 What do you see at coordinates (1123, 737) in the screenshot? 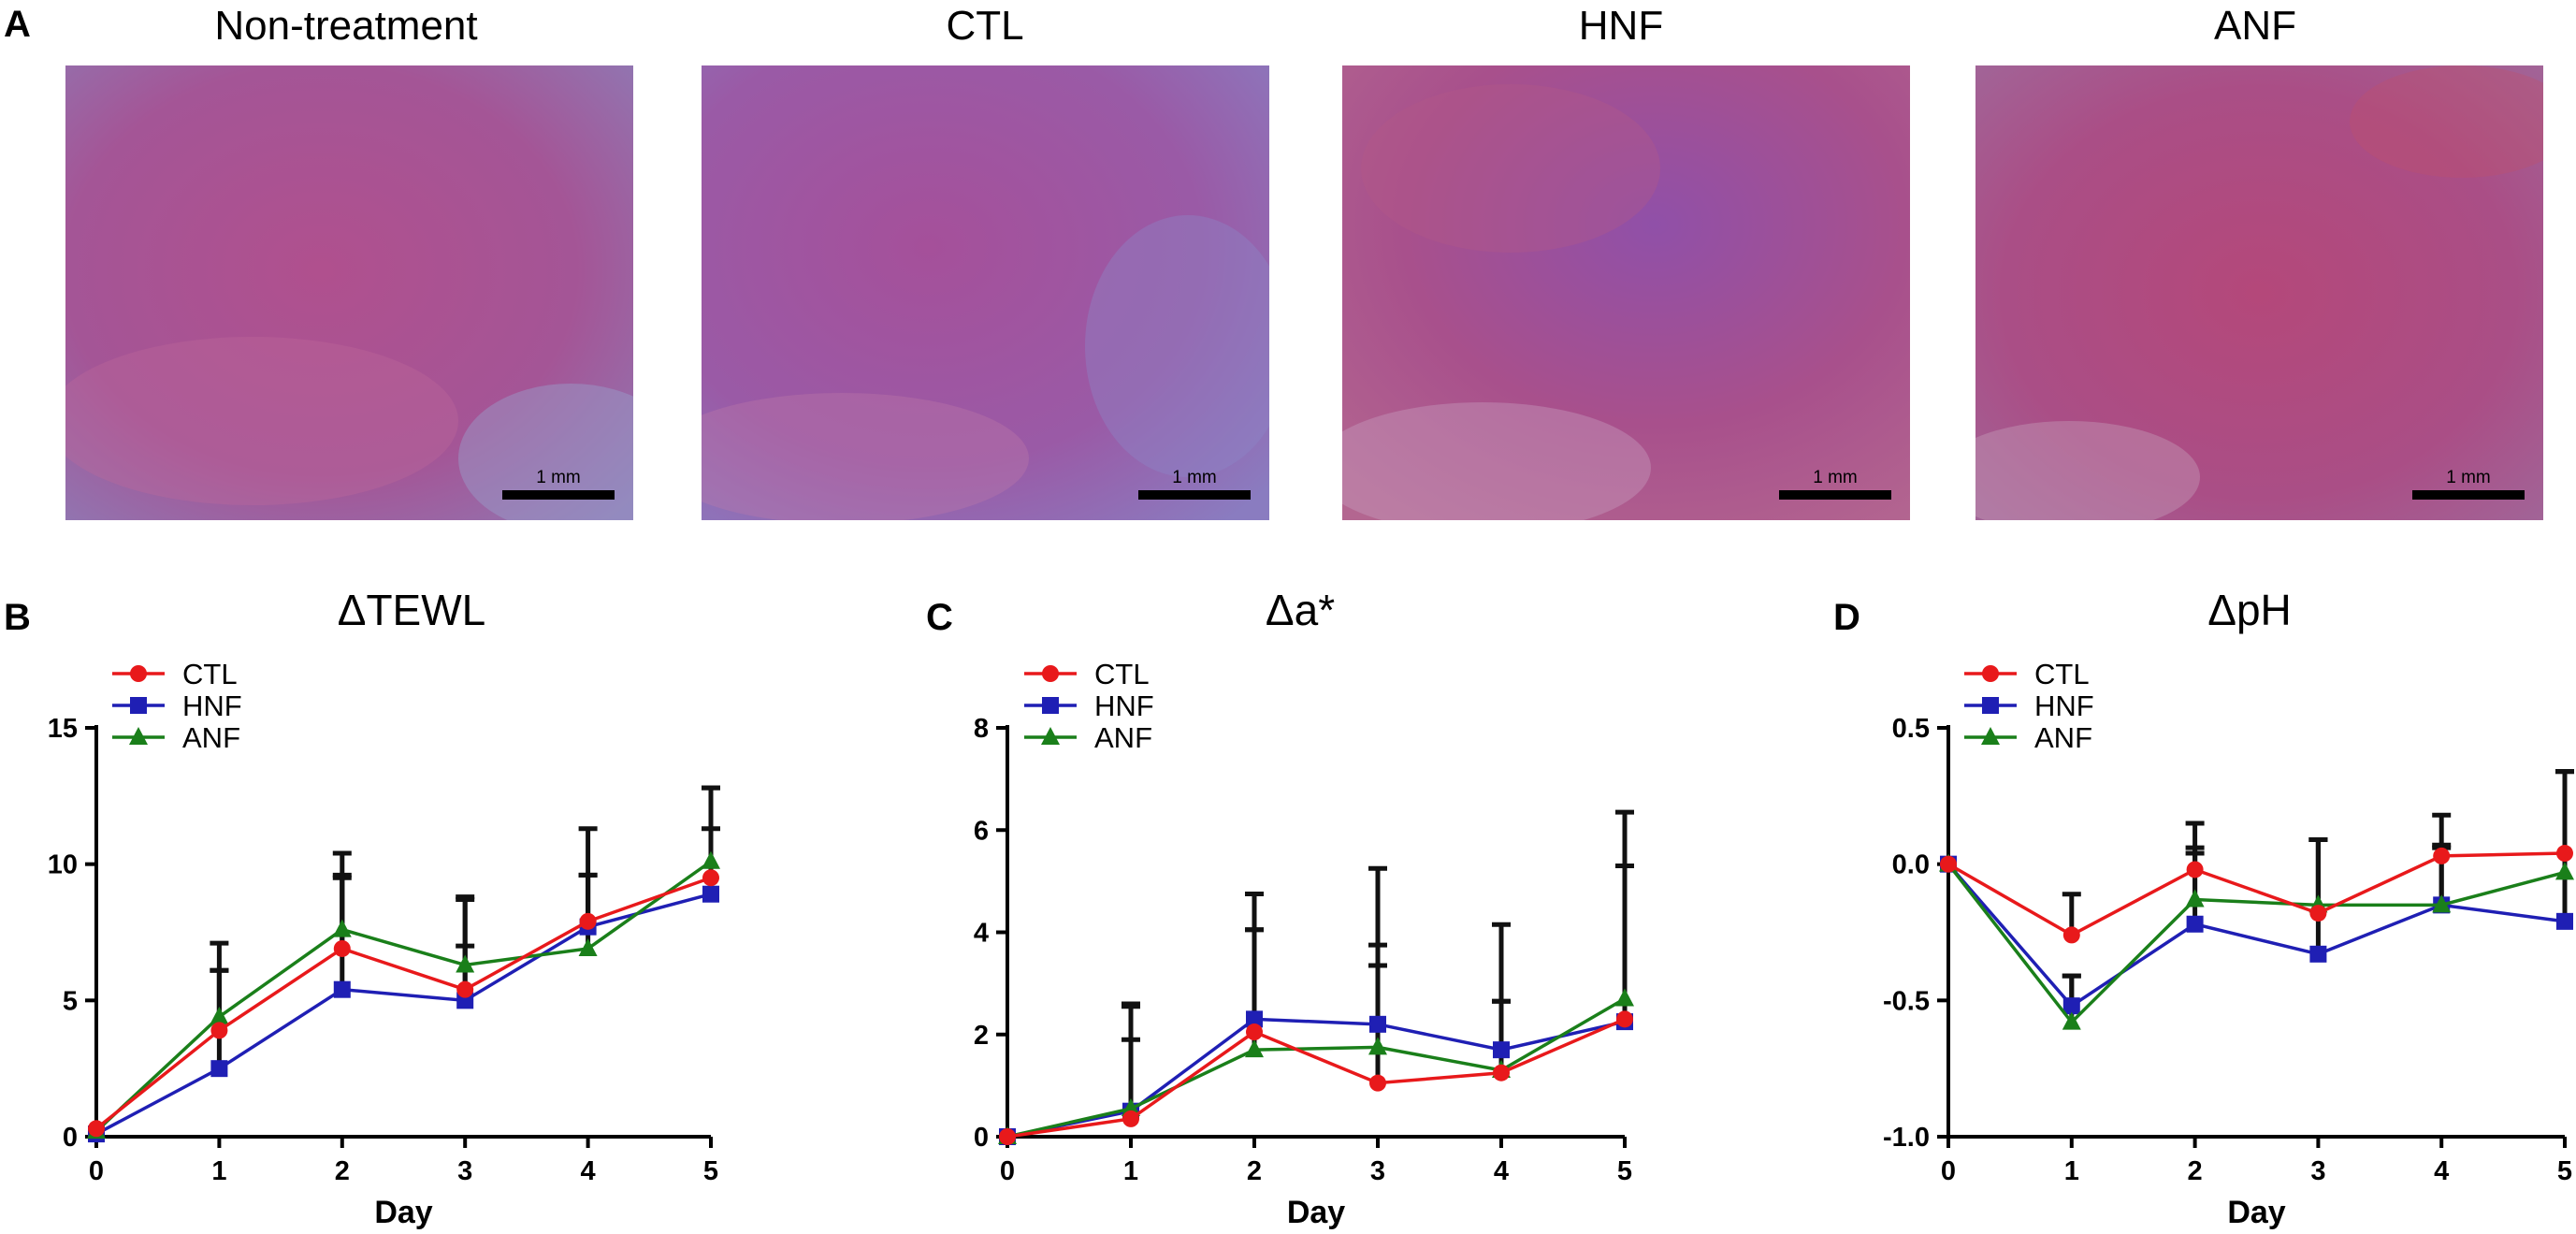
I see `legend-label-anf: ANF` at bounding box center [1123, 737].